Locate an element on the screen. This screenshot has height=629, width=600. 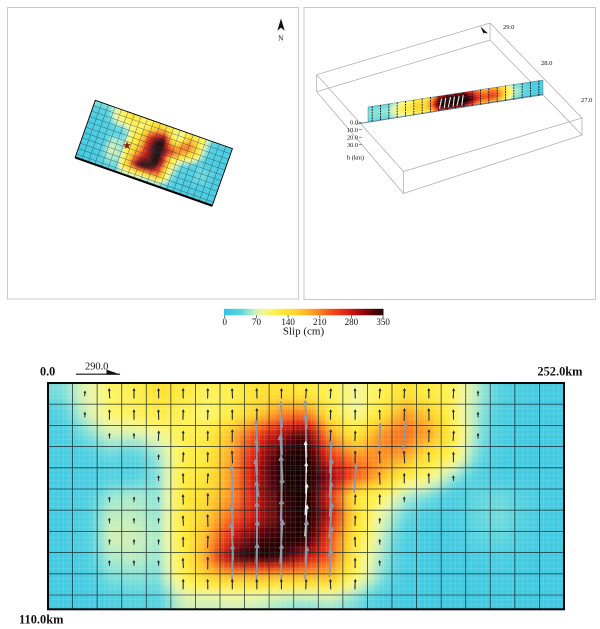
svg-text: 280 is located at coordinates (352, 322).